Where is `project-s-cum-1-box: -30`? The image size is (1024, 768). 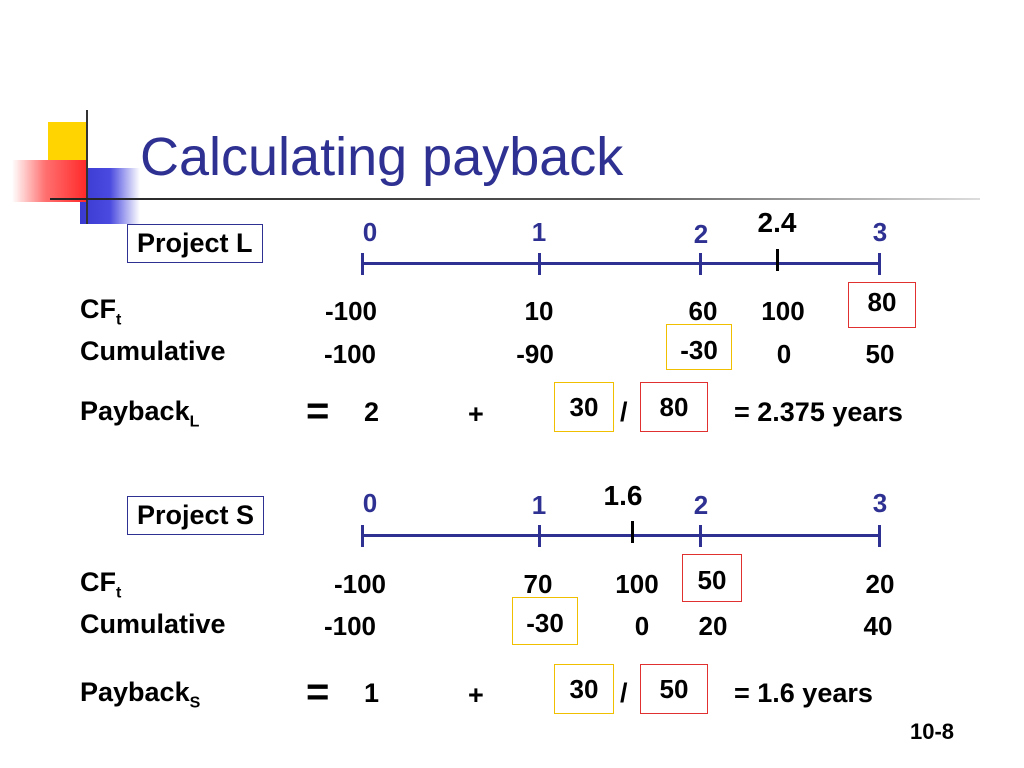 project-s-cum-1-box: -30 is located at coordinates (545, 621).